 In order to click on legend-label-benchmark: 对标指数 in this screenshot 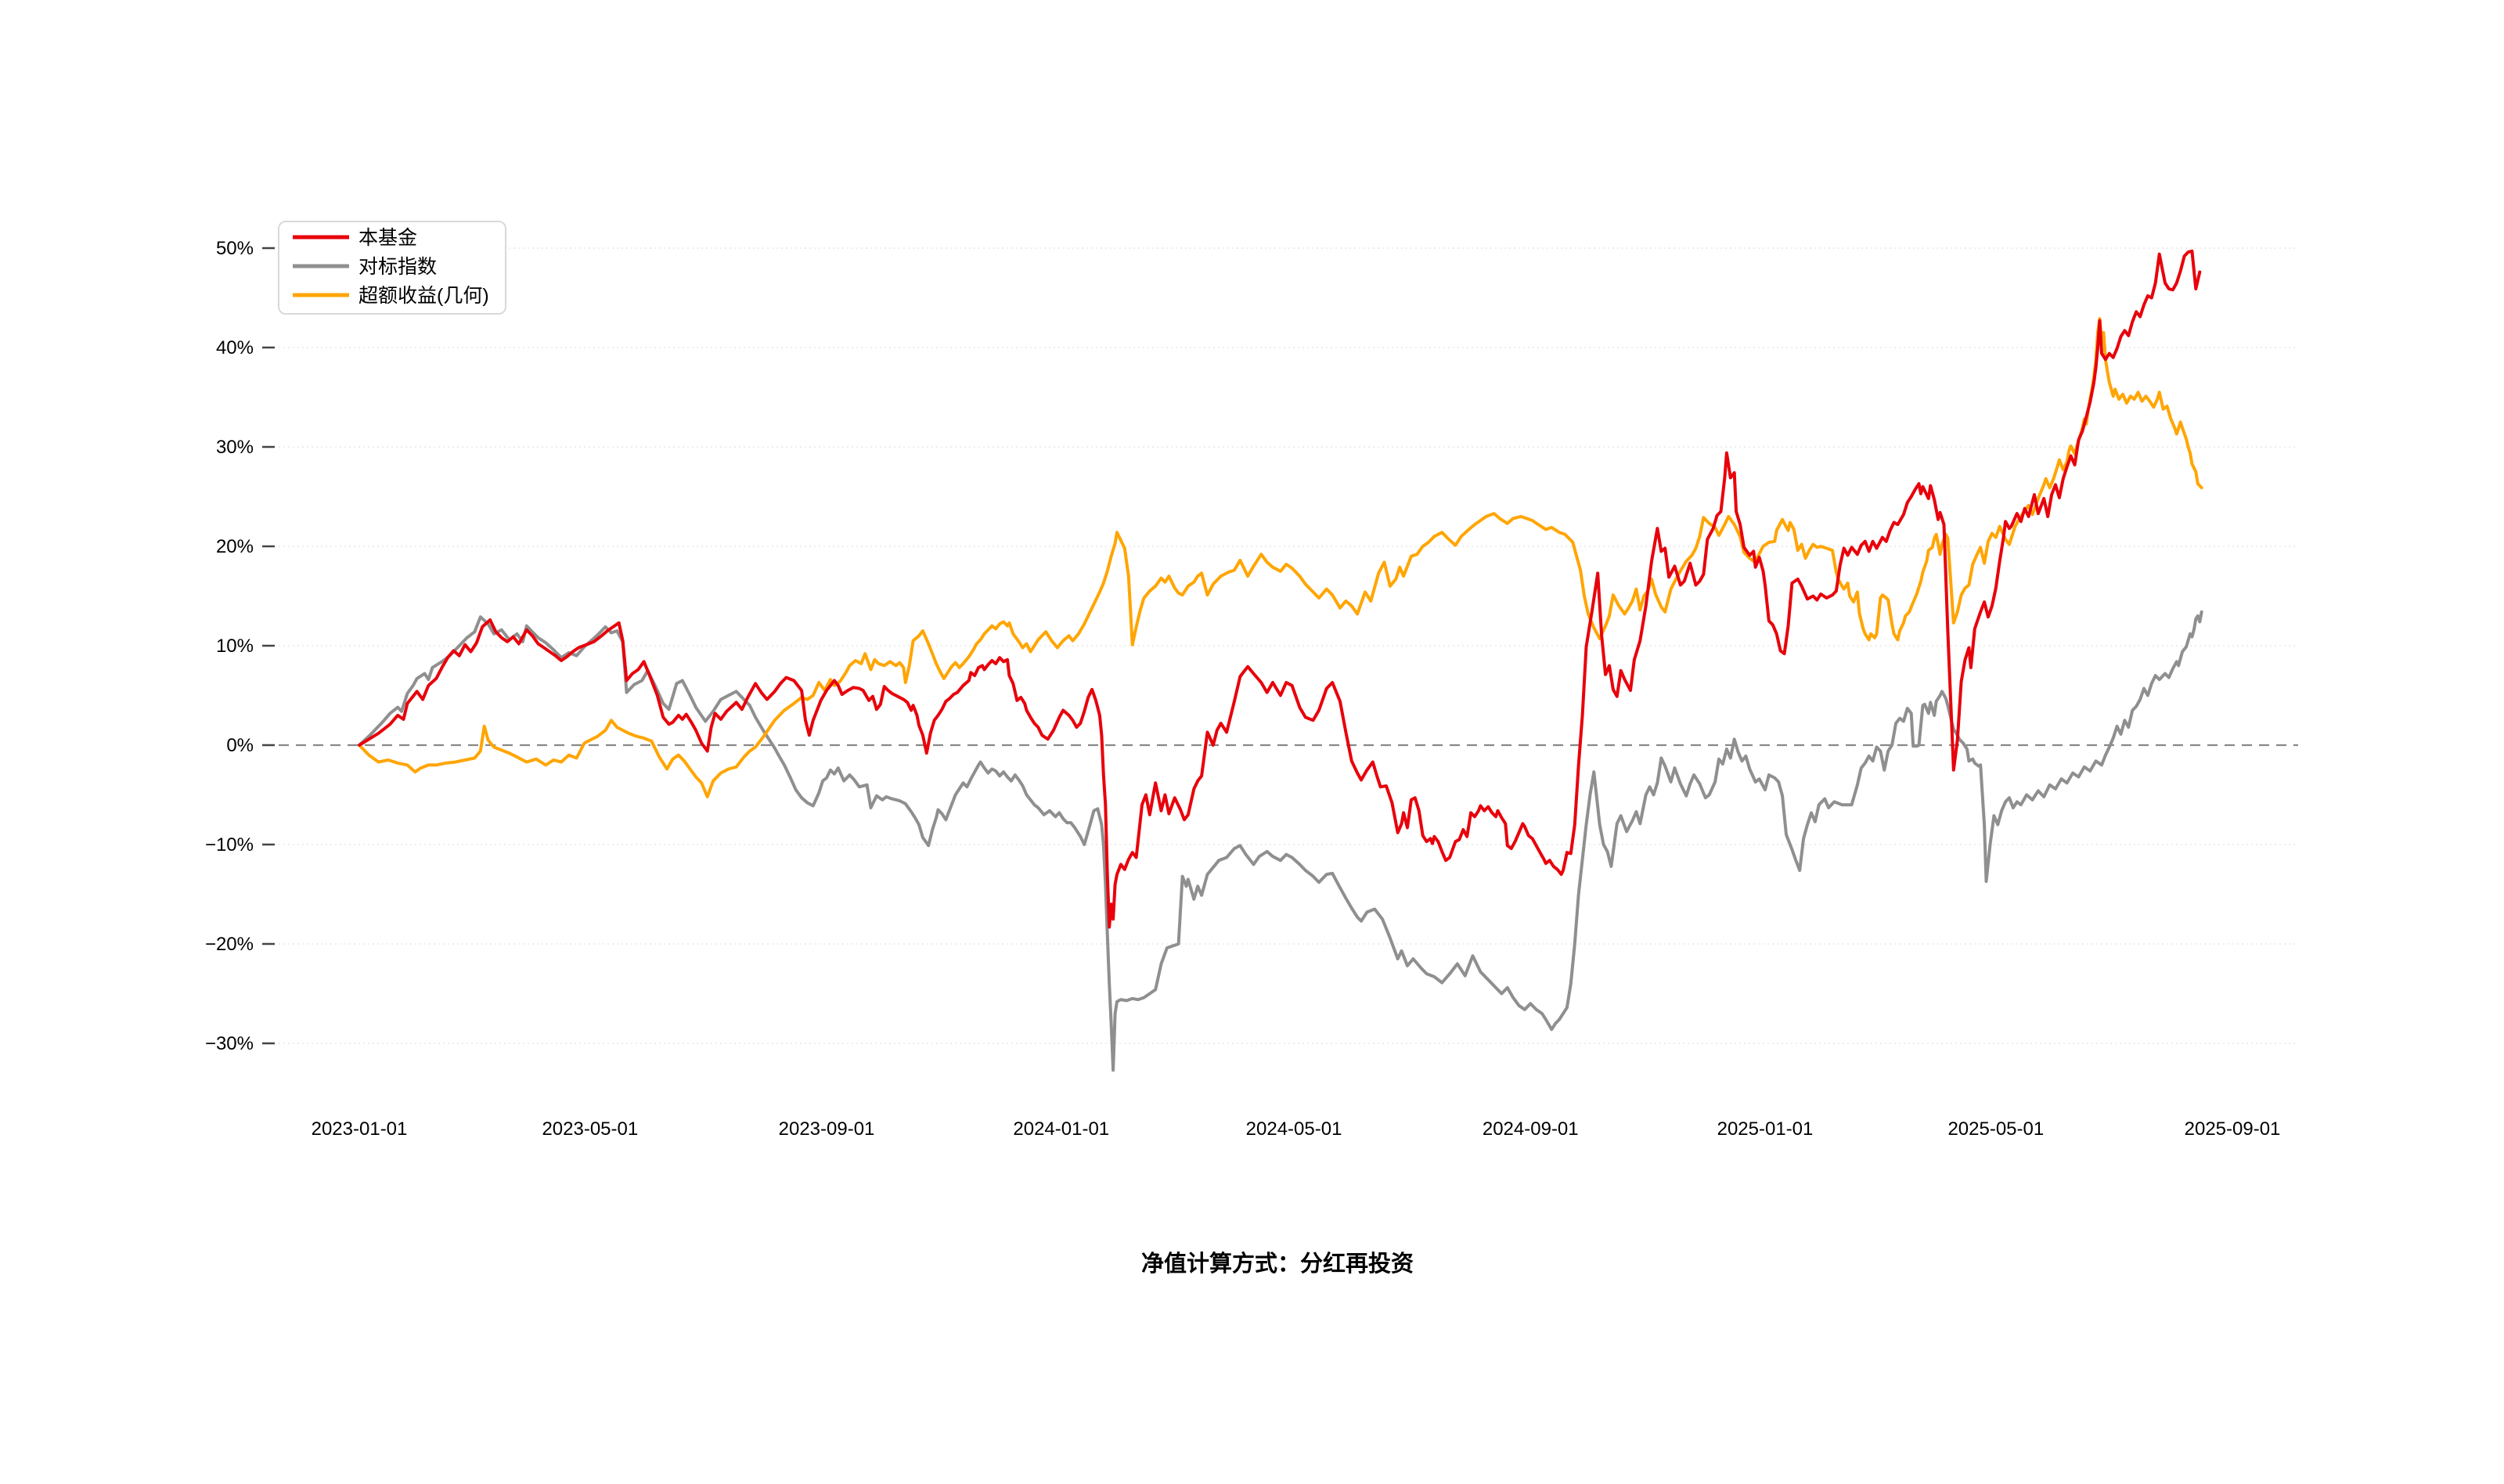, I will do `click(397, 267)`.